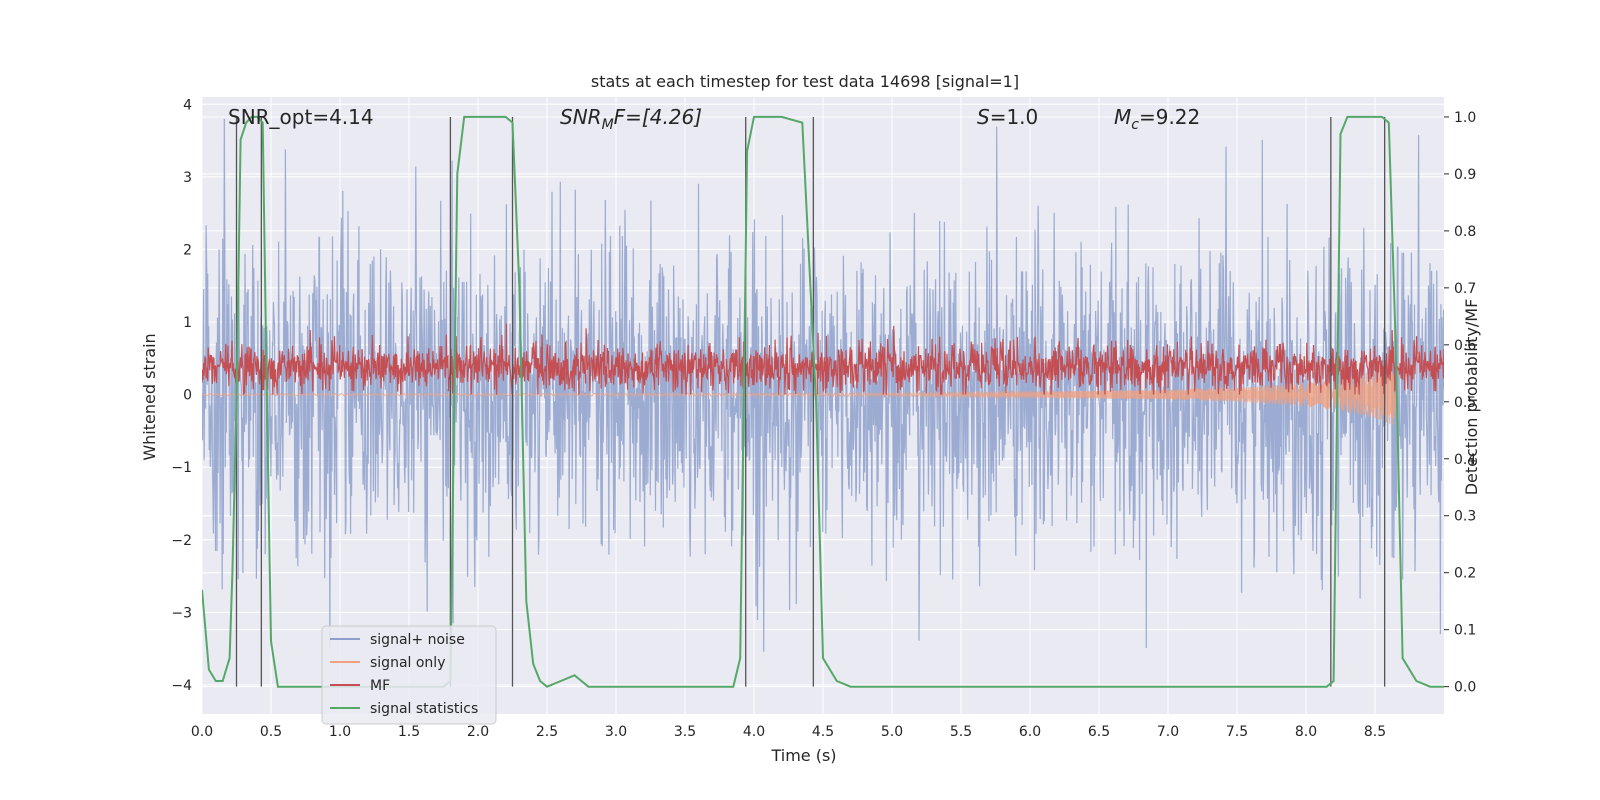 Image resolution: width=1600 pixels, height=800 pixels. What do you see at coordinates (1465, 574) in the screenshot?
I see `y2-tick-label: 0.2` at bounding box center [1465, 574].